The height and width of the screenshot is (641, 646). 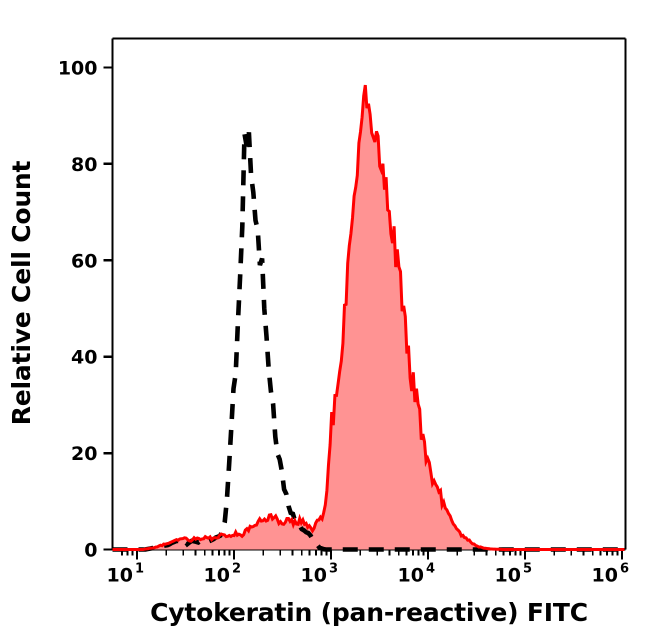 I want to click on x-tick-exponent: 1, so click(x=139, y=569).